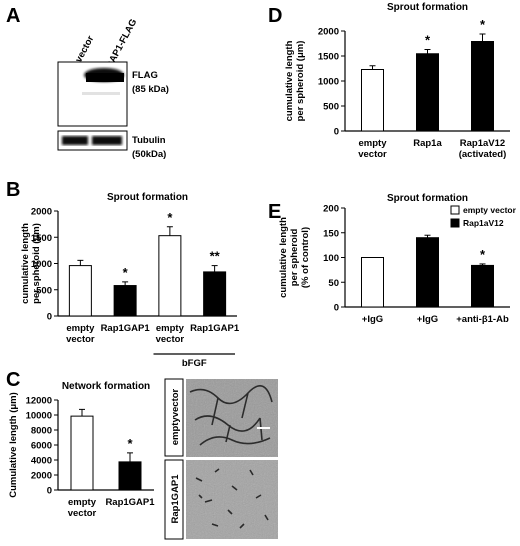 This screenshot has height=546, width=520. I want to click on y-tick-label: 8000, so click(41, 431).